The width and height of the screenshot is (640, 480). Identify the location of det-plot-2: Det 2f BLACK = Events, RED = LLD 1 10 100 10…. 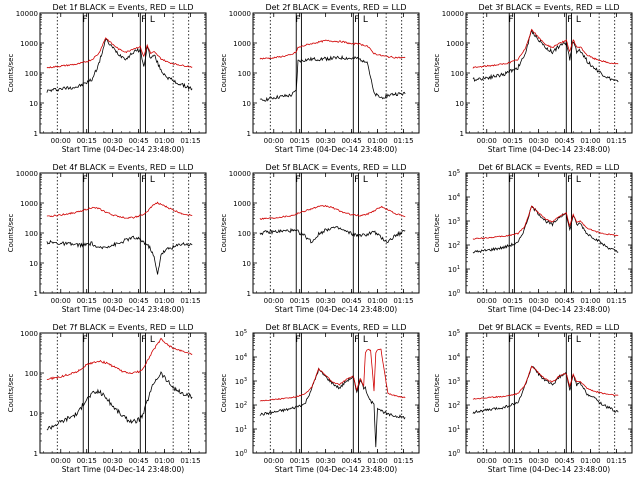
(320, 78).